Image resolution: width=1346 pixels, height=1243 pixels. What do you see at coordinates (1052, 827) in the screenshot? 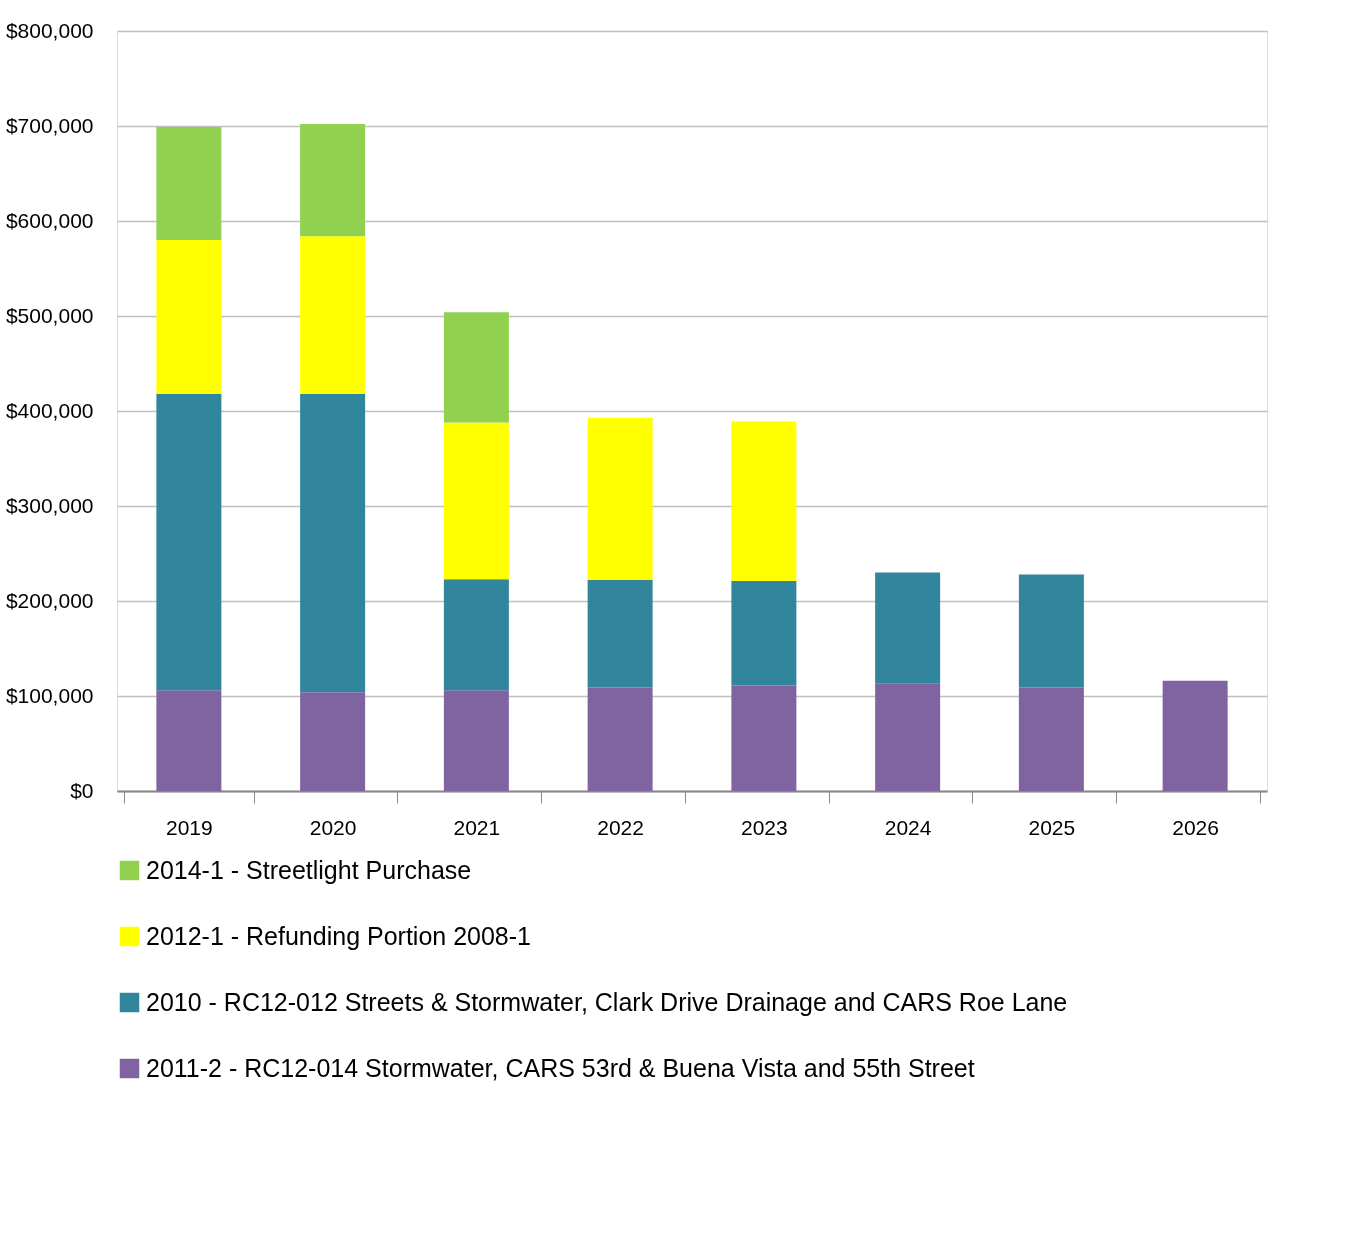
I see `x-tick-label: 2025` at bounding box center [1052, 827].